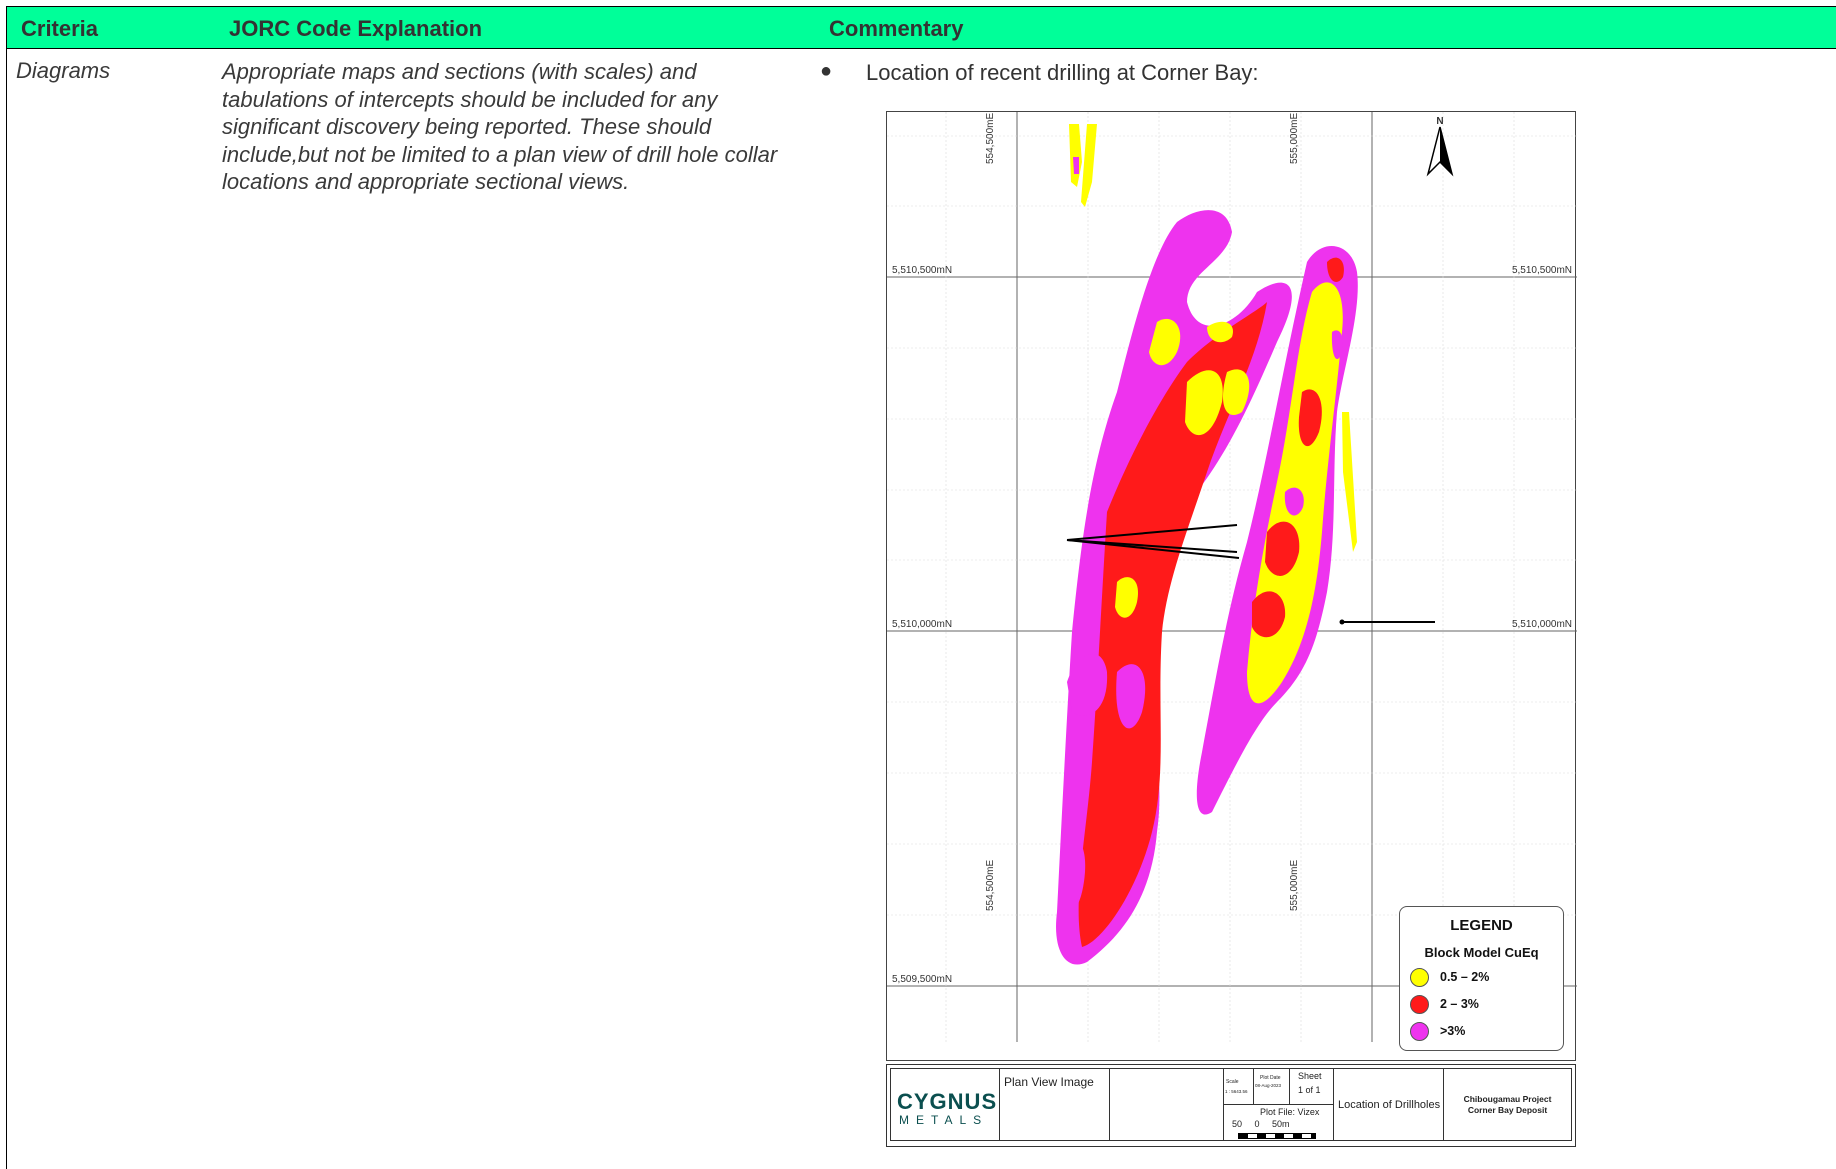 The image size is (1836, 1169). Describe the element at coordinates (1481, 952) in the screenshot. I see `legend-subtitle: Block Model CuEq` at that location.